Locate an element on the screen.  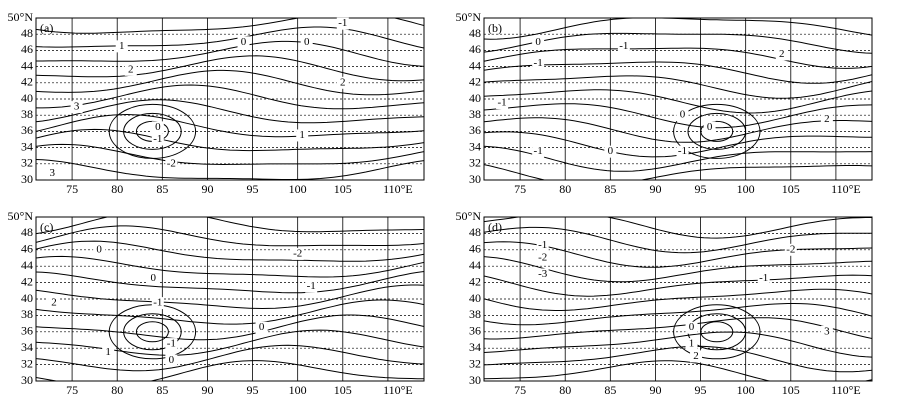
contour-label: -3 is located at coordinates (543, 274).